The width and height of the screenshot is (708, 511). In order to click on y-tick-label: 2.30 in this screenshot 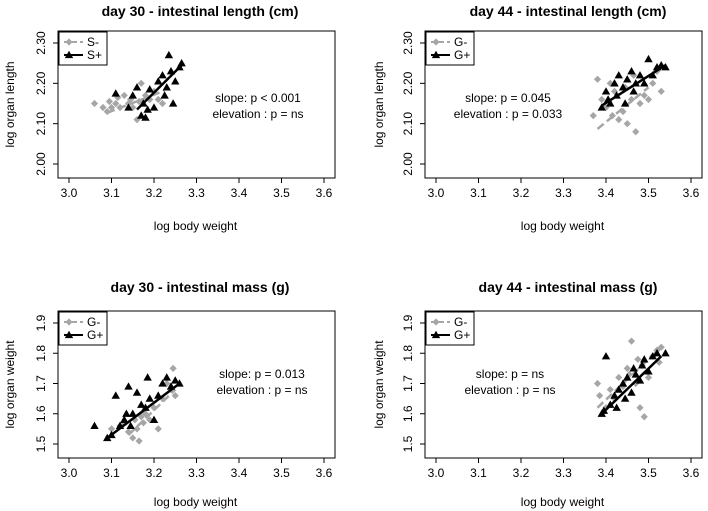, I will do `click(408, 43)`.